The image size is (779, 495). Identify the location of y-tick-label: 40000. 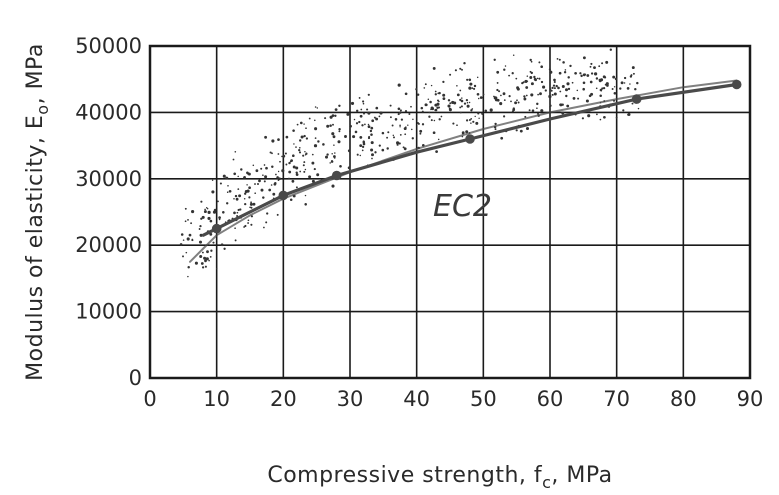
(108, 112).